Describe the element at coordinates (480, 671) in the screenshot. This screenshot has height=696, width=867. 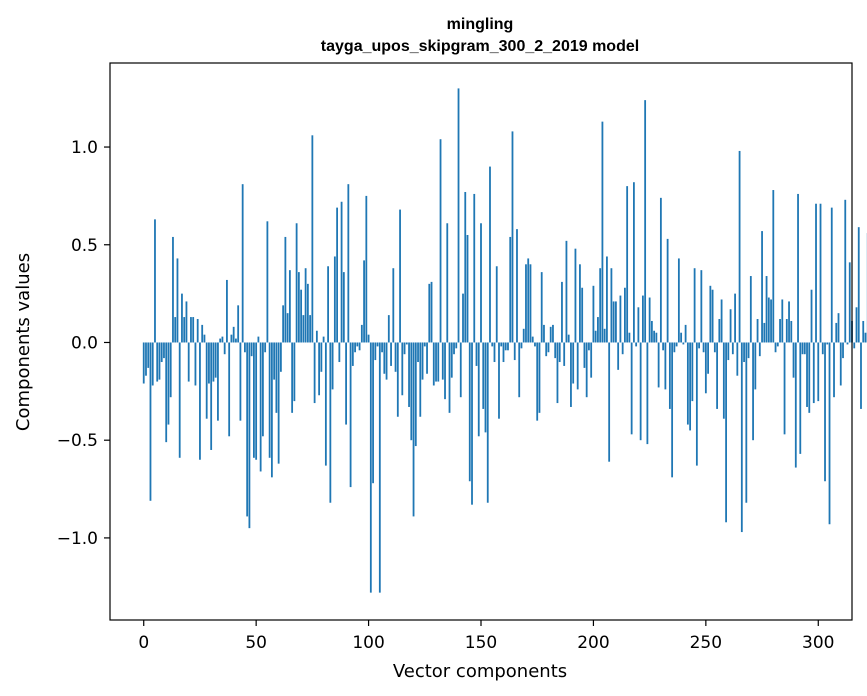
I see `x-axis-label: Vector components` at that location.